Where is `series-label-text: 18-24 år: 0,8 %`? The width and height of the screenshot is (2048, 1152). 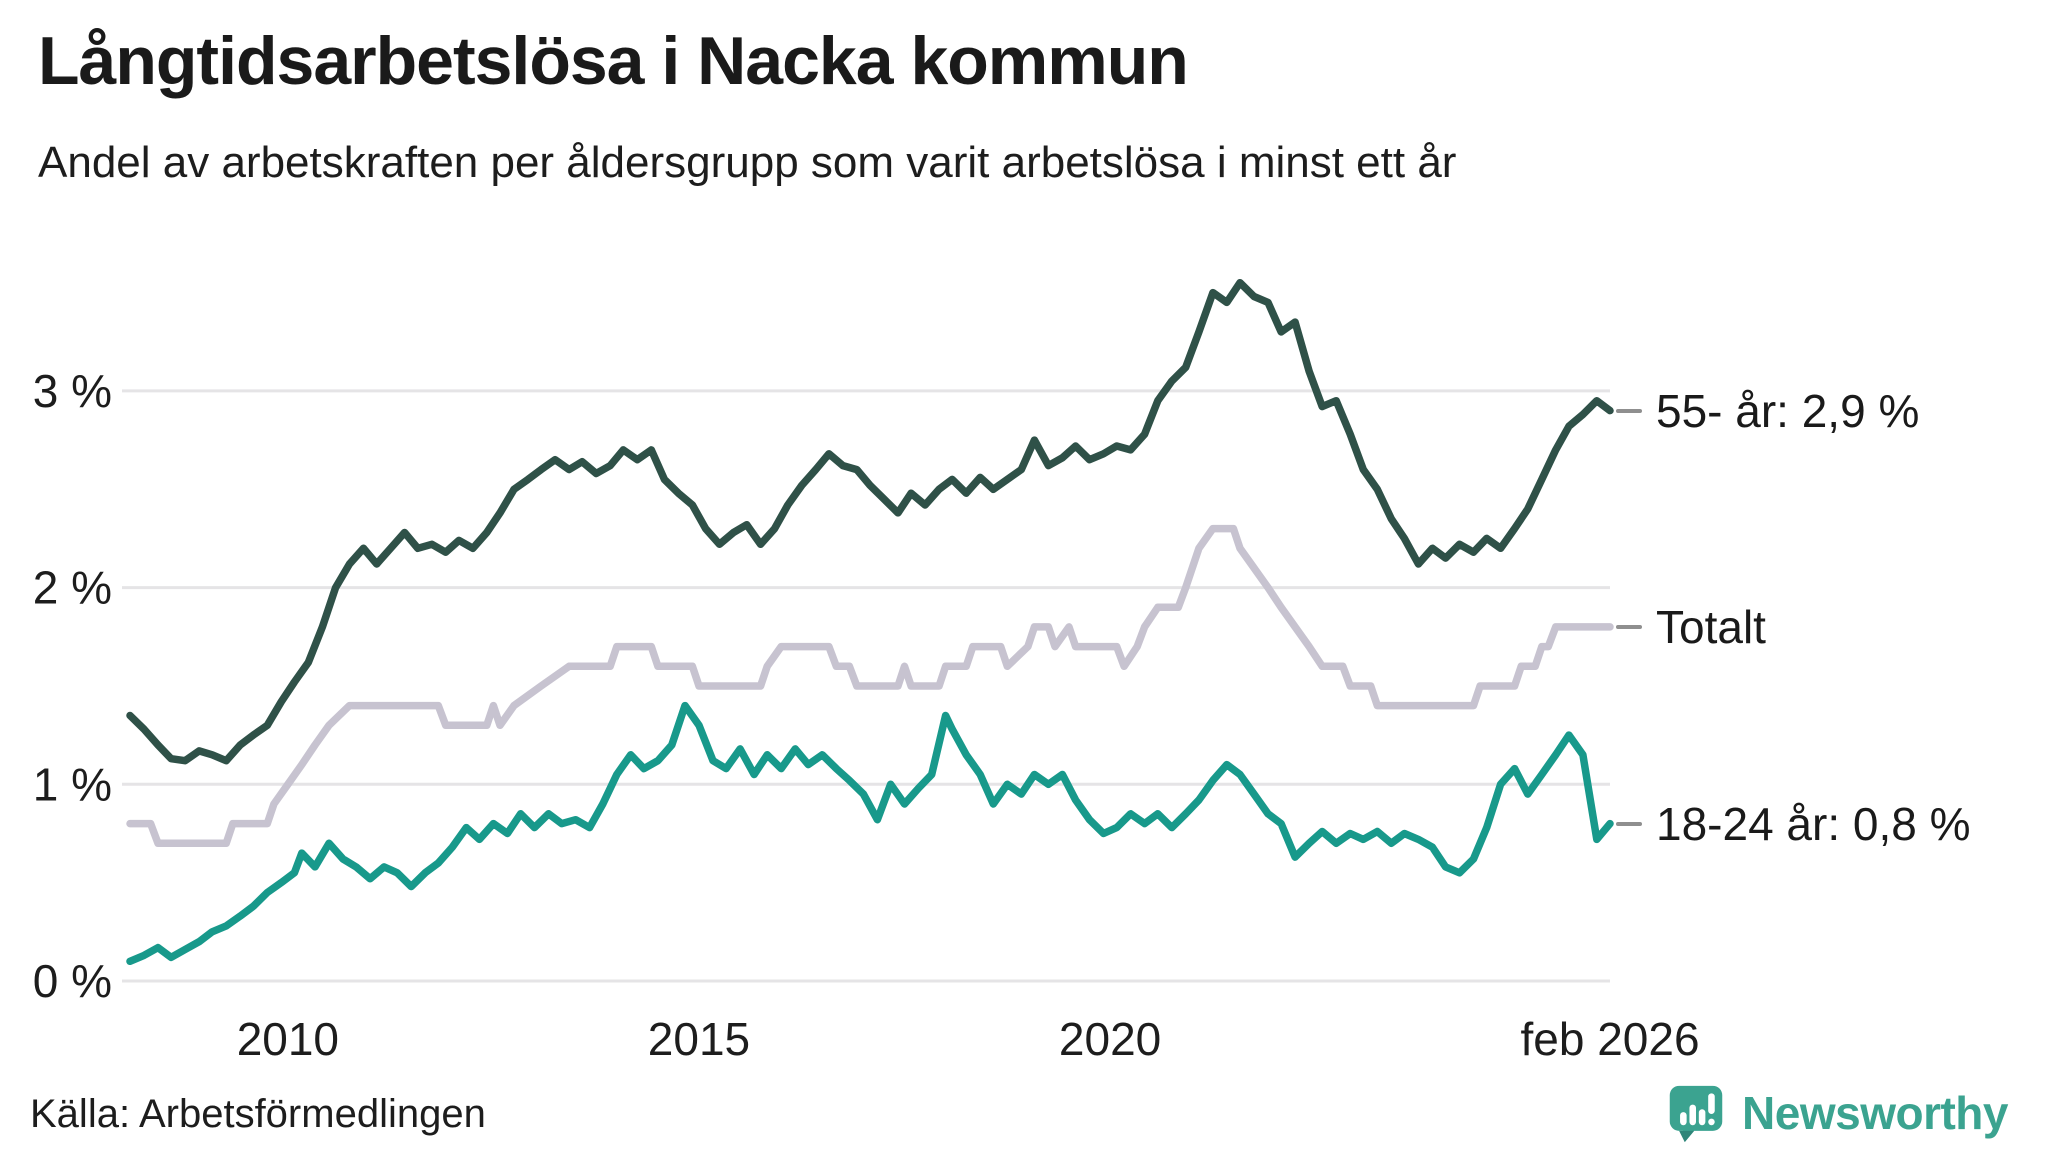
series-label-text: 18-24 år: 0,8 % is located at coordinates (1813, 823).